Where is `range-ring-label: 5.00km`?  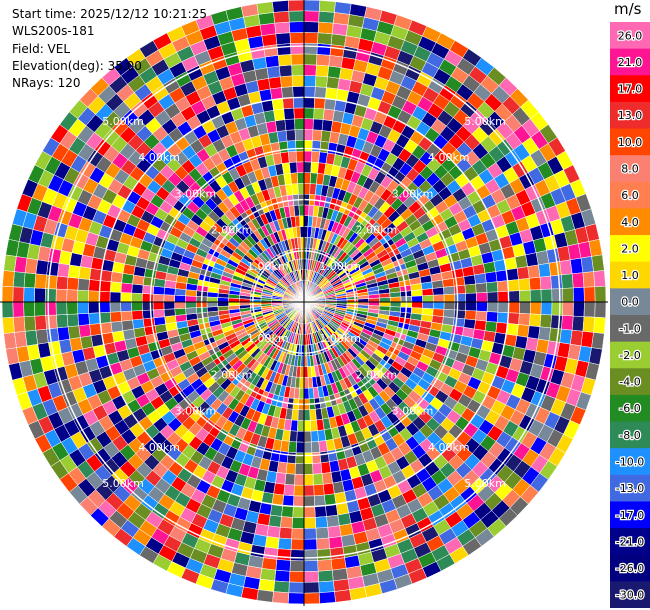
range-ring-label: 5.00km is located at coordinates (485, 483).